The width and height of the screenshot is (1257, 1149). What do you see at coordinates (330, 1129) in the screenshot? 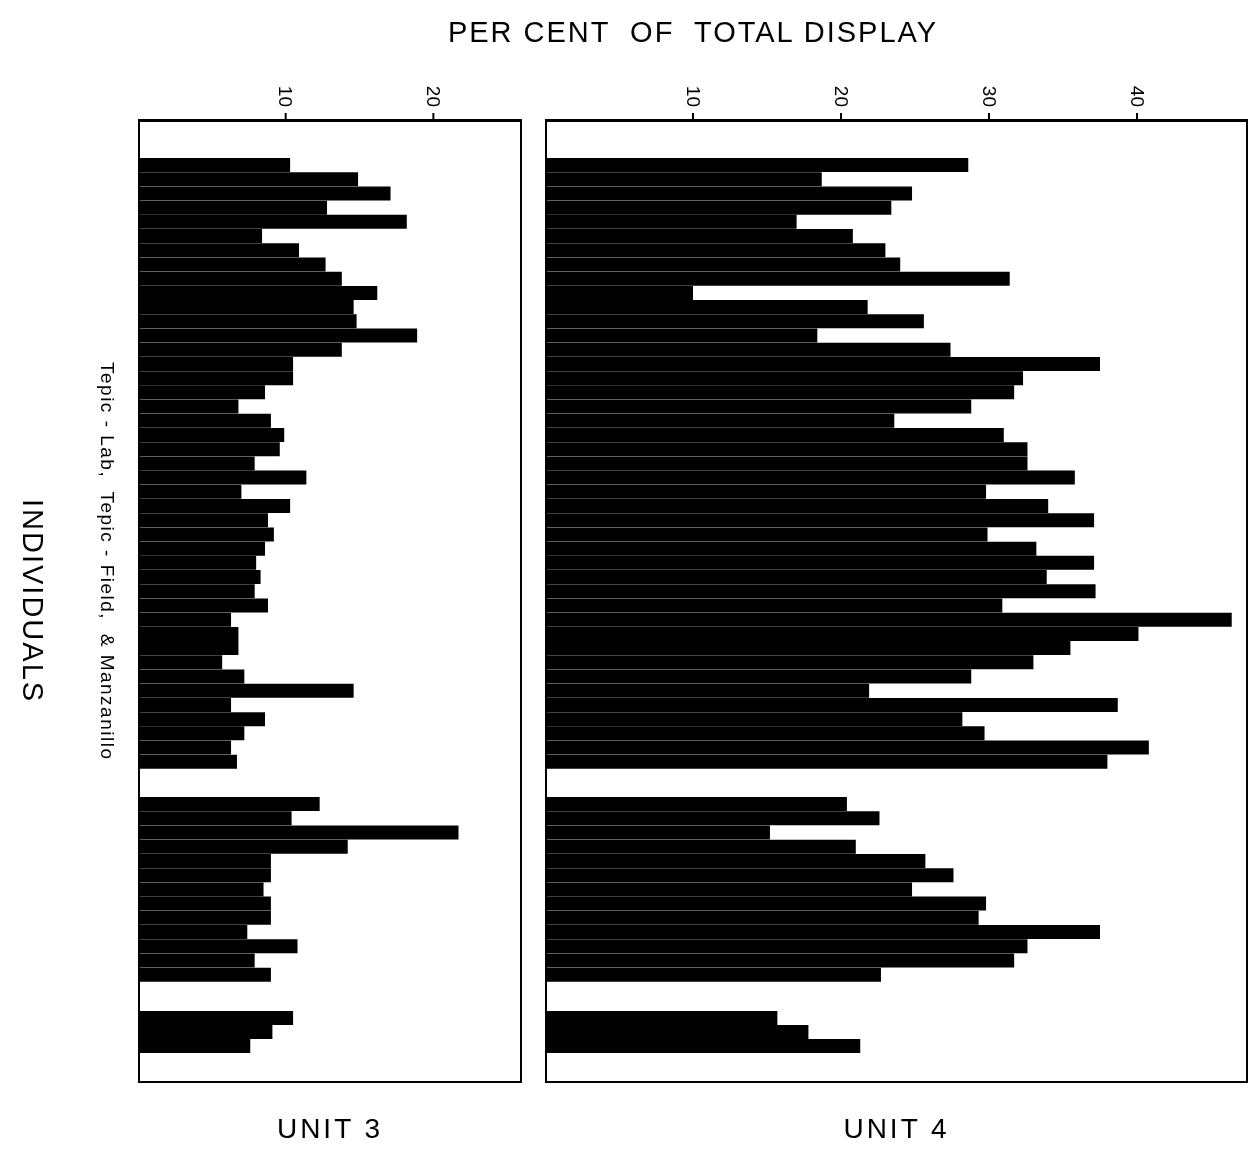
I see `text: UNIT 3` at bounding box center [330, 1129].